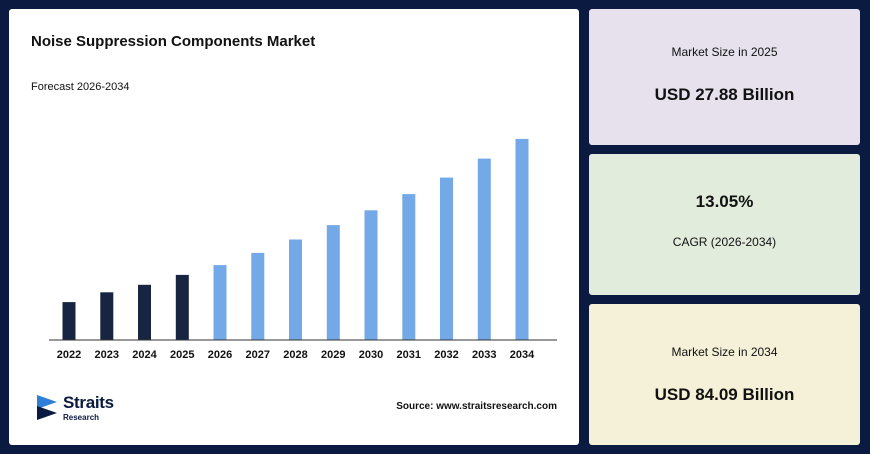 This screenshot has width=870, height=454. Describe the element at coordinates (144, 355) in the screenshot. I see `x-tick-2024: 2024` at that location.